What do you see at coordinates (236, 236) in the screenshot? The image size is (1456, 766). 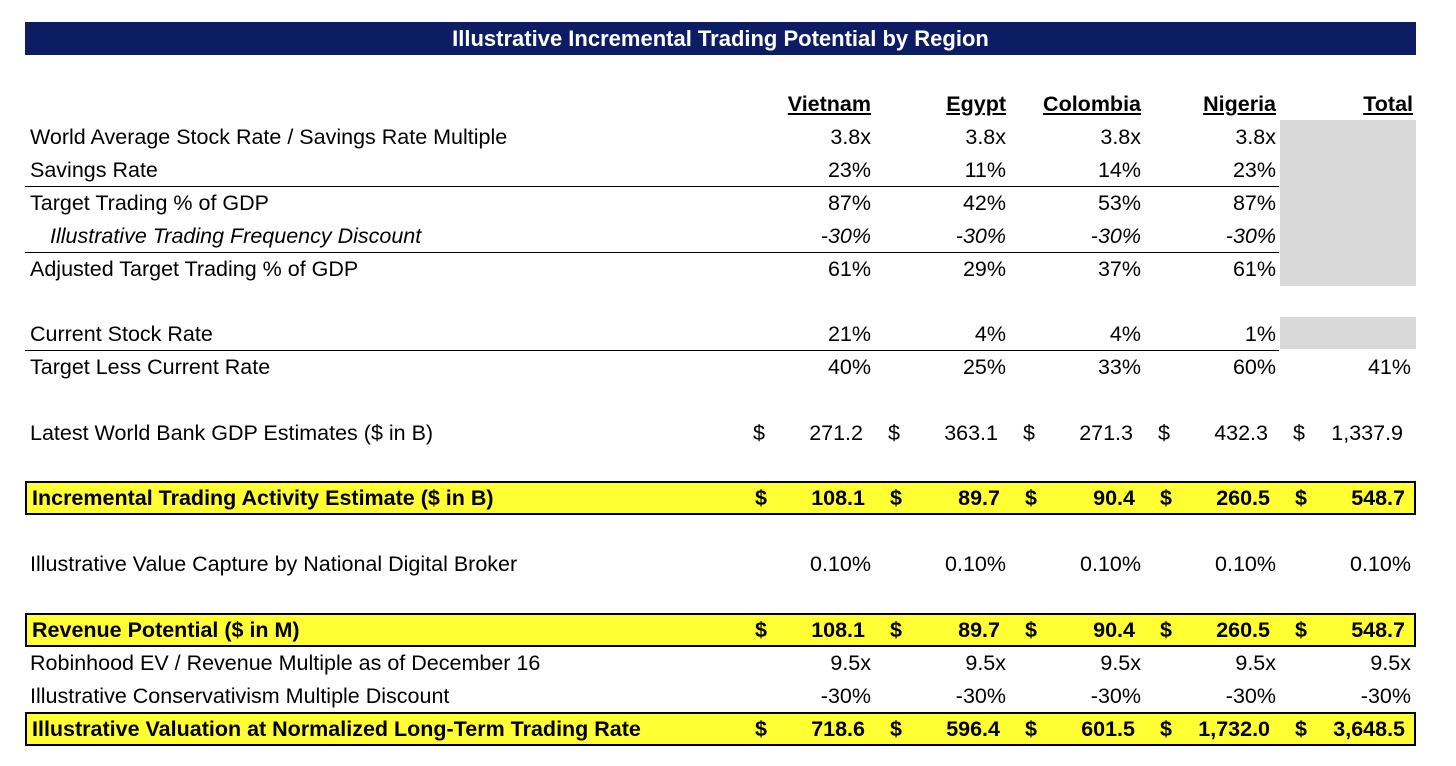 I see `row-label: Illustrative Trading Frequency Discount` at bounding box center [236, 236].